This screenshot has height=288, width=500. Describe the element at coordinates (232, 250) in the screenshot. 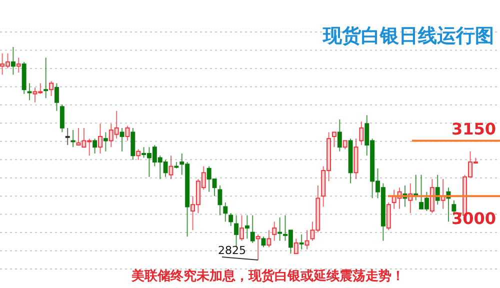

I see `annotation: 2825` at that location.